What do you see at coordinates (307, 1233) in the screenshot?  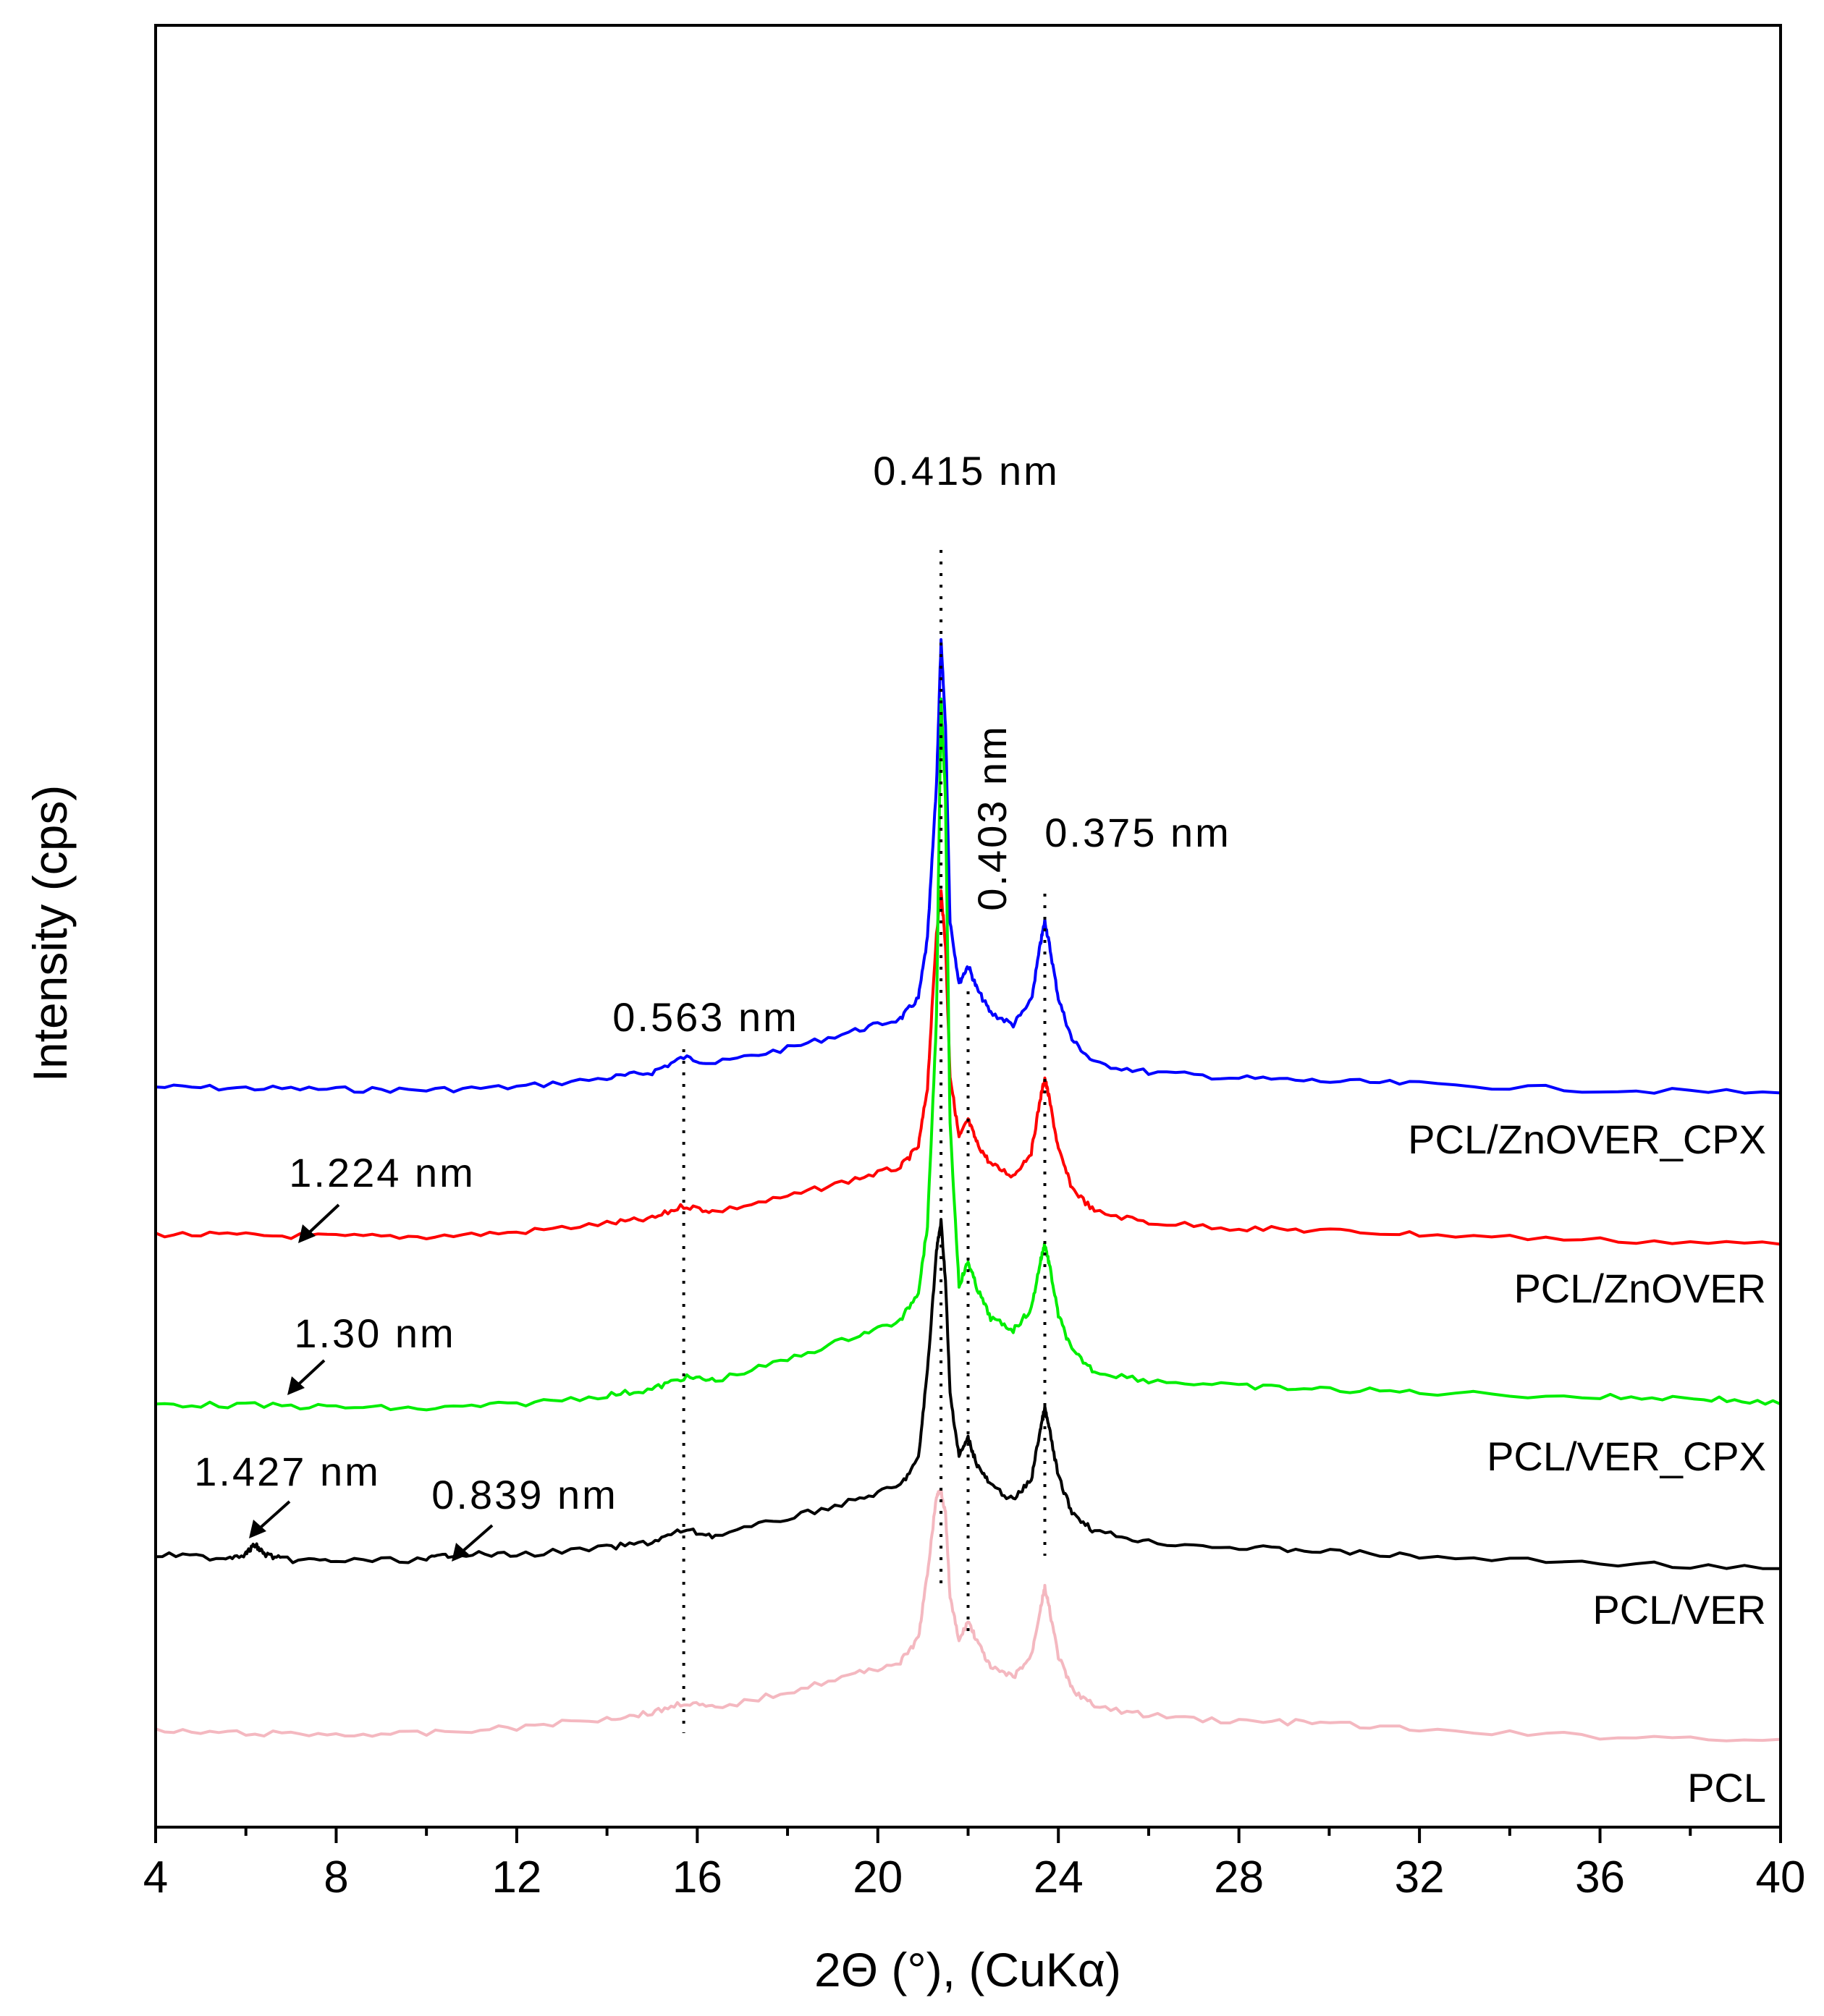 I see `arrow-1224-head` at bounding box center [307, 1233].